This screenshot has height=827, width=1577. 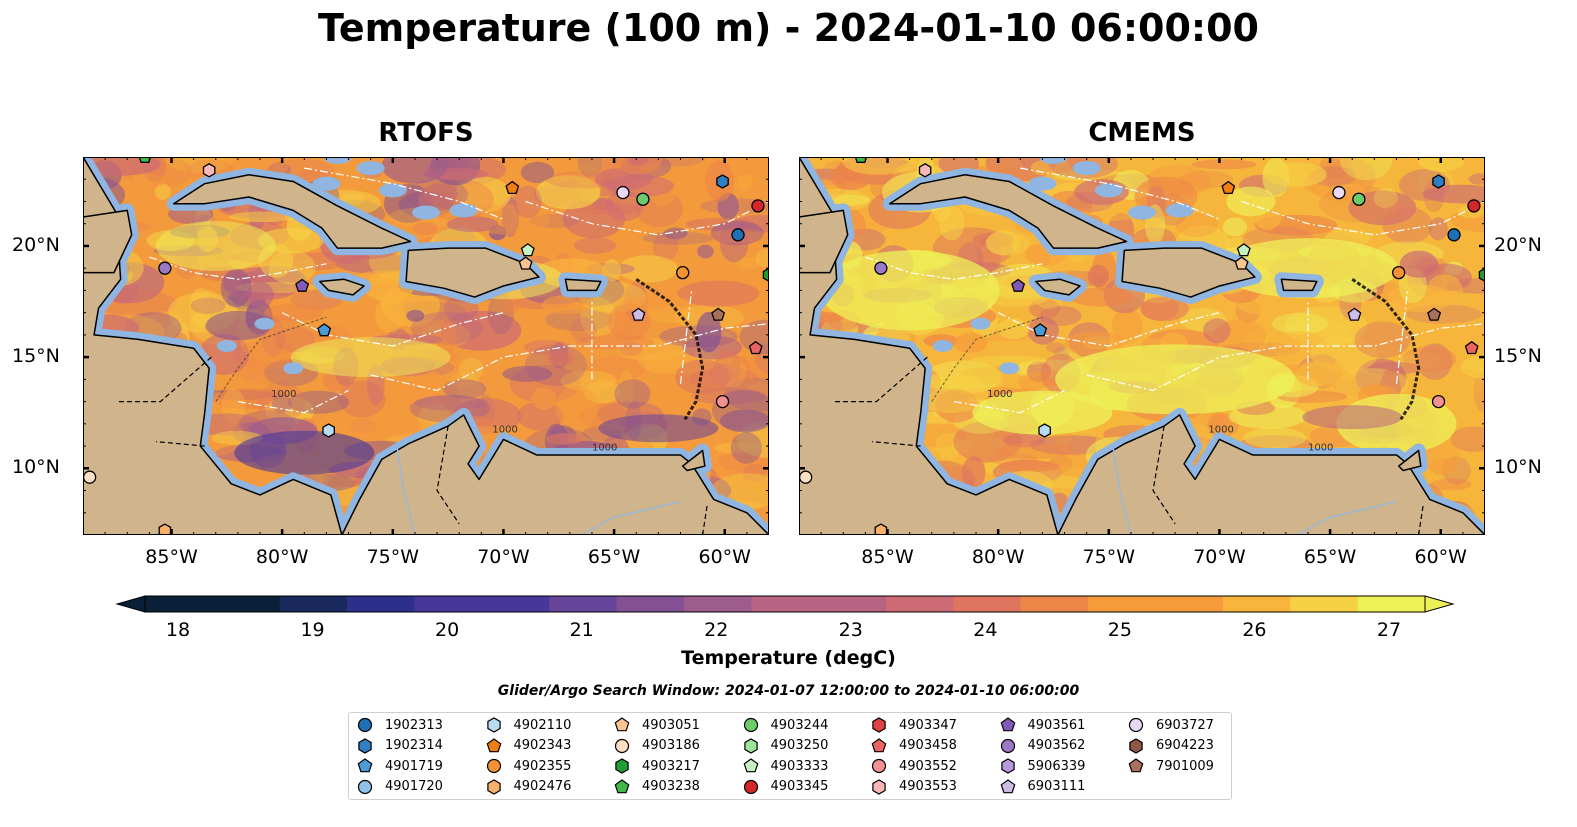 What do you see at coordinates (1042, 412) in the screenshot?
I see `warm-band` at bounding box center [1042, 412].